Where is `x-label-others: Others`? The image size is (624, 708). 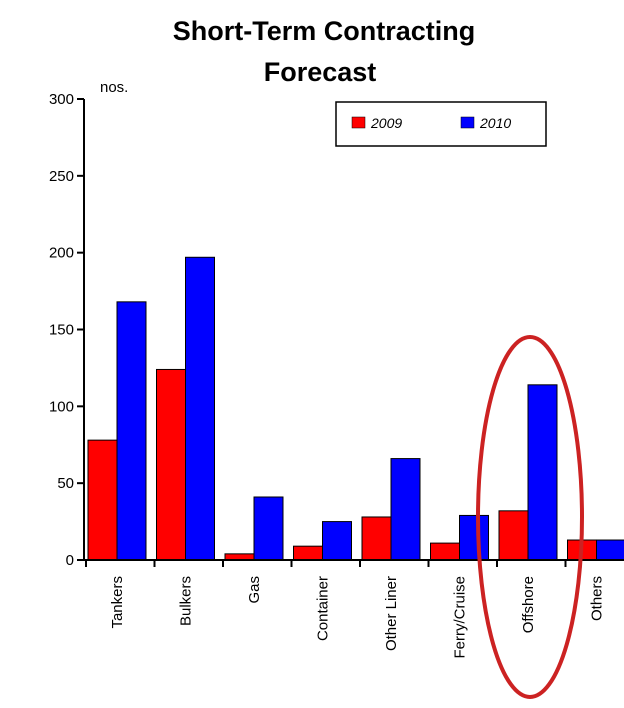
x-label-others: Others is located at coordinates (597, 598).